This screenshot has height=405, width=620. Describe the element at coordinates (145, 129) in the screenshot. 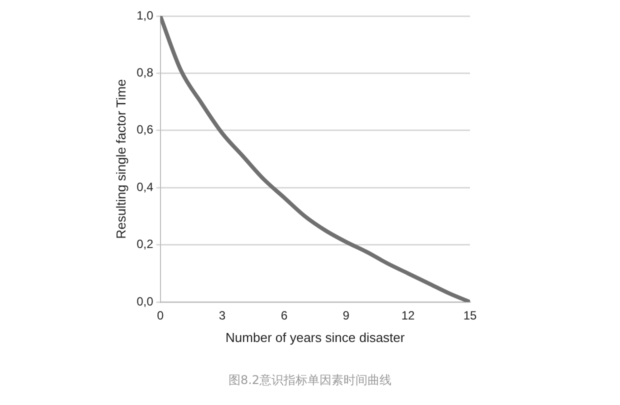

I see `y-tick-label: 0,6` at that location.